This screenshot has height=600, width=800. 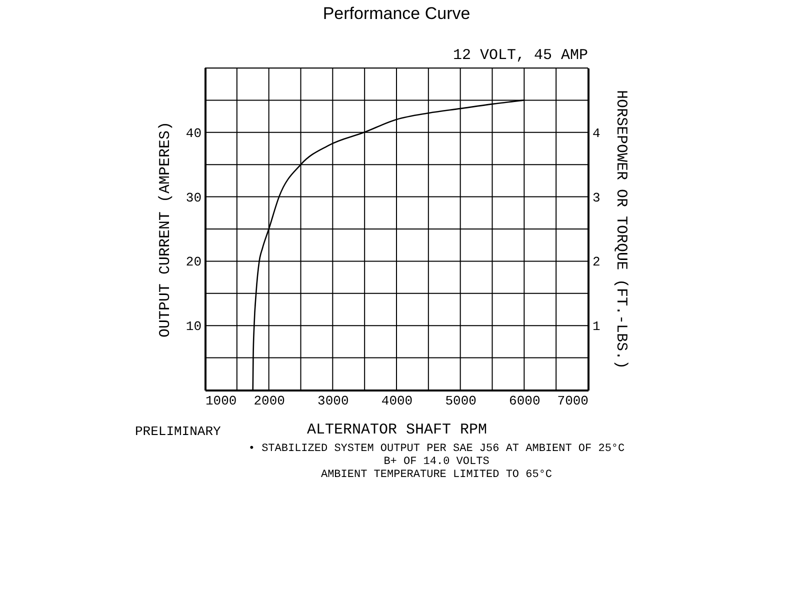 I want to click on x-tick-label: 2000, so click(x=269, y=401).